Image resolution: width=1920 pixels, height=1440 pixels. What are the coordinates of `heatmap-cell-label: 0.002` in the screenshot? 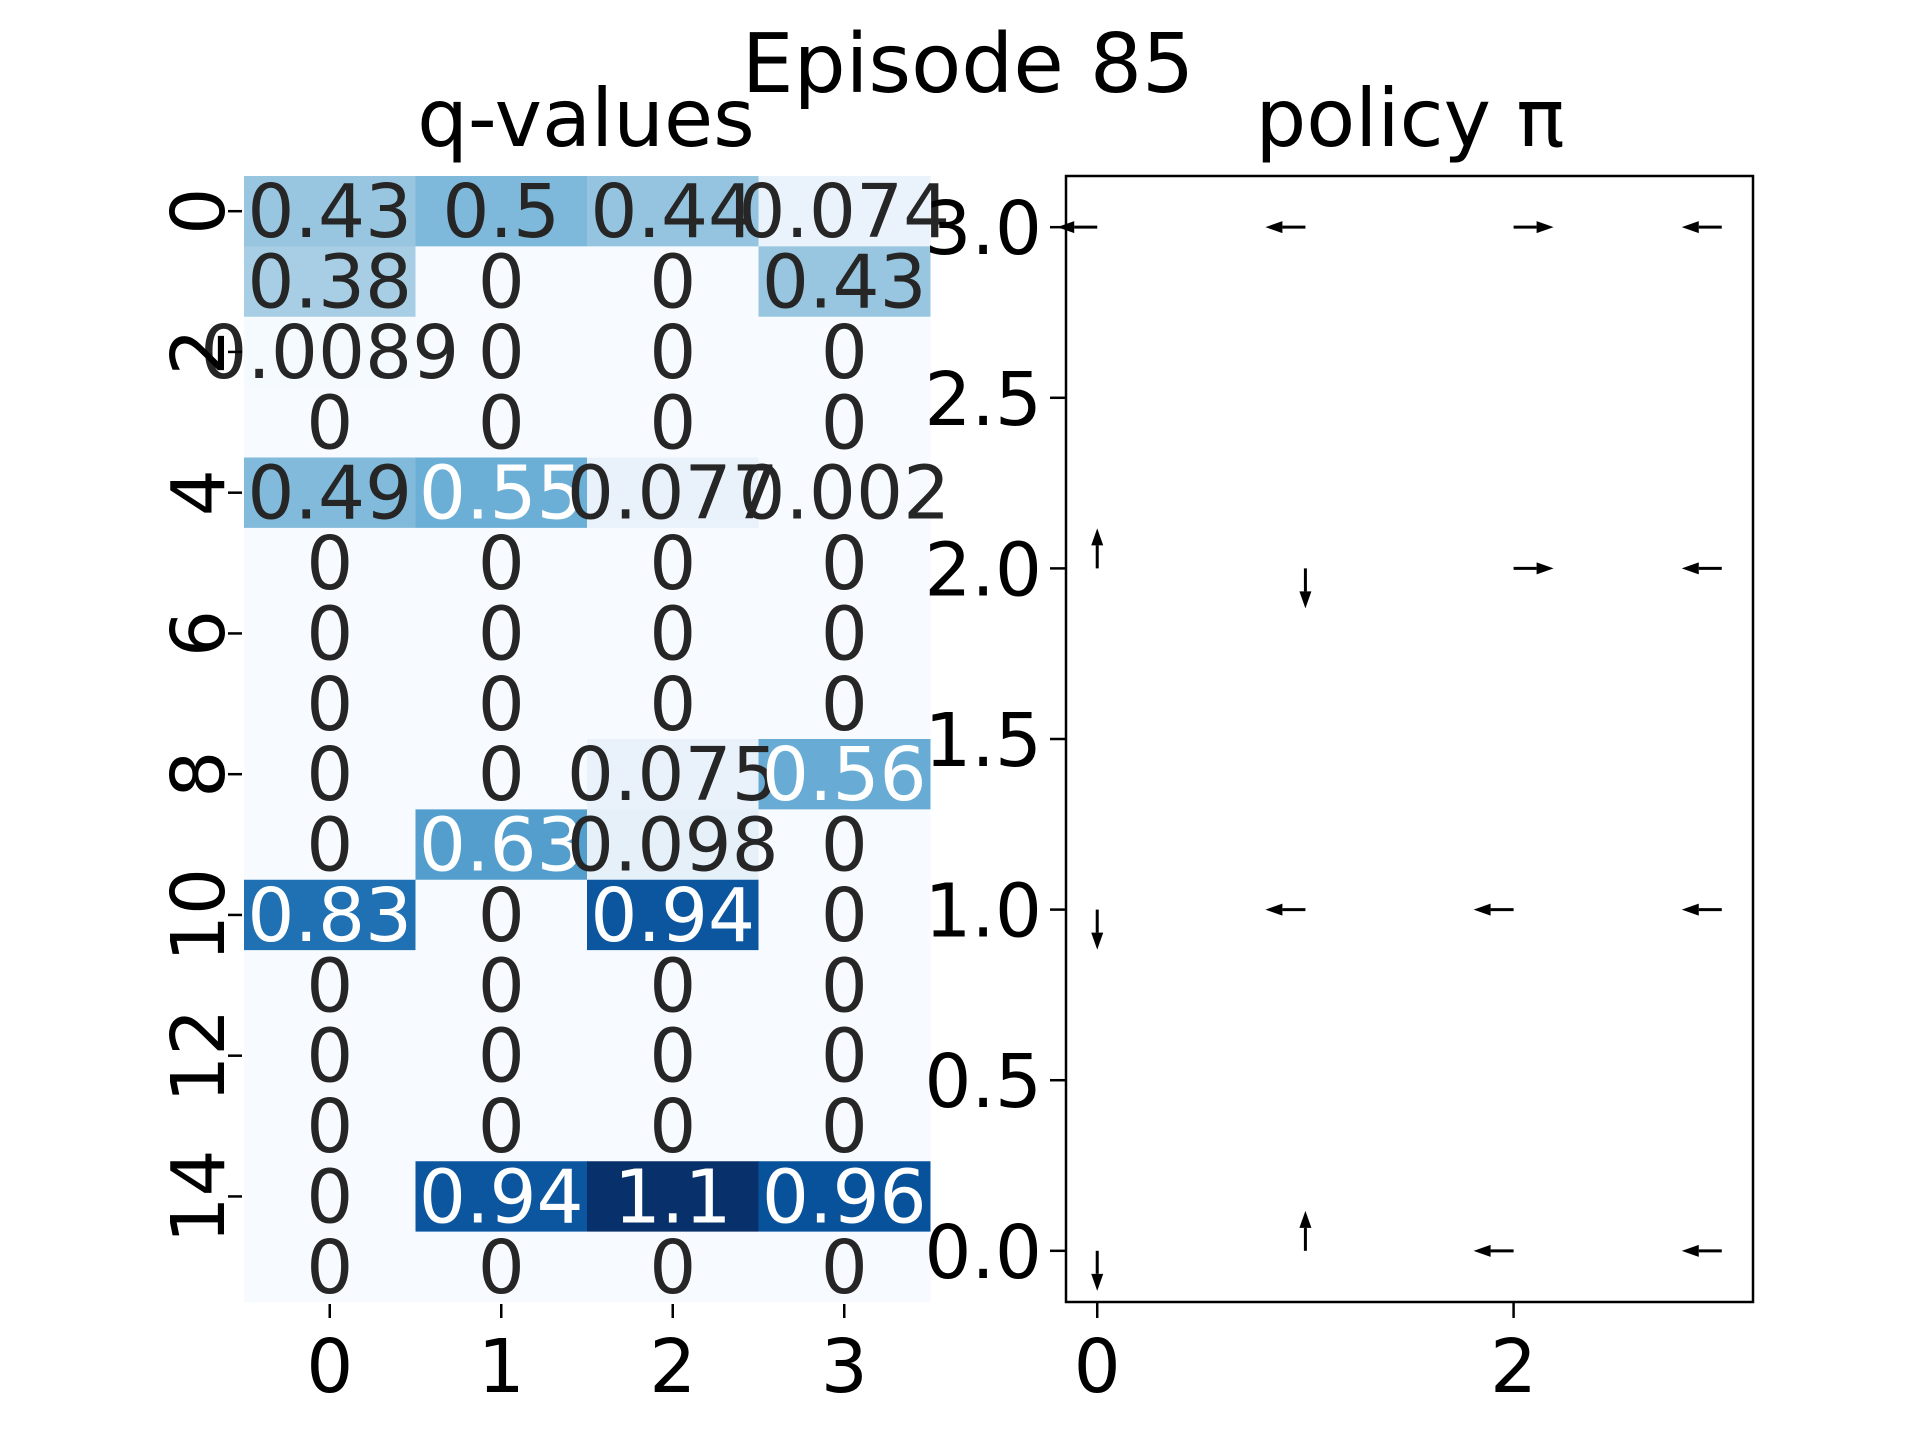 It's located at (844, 494).